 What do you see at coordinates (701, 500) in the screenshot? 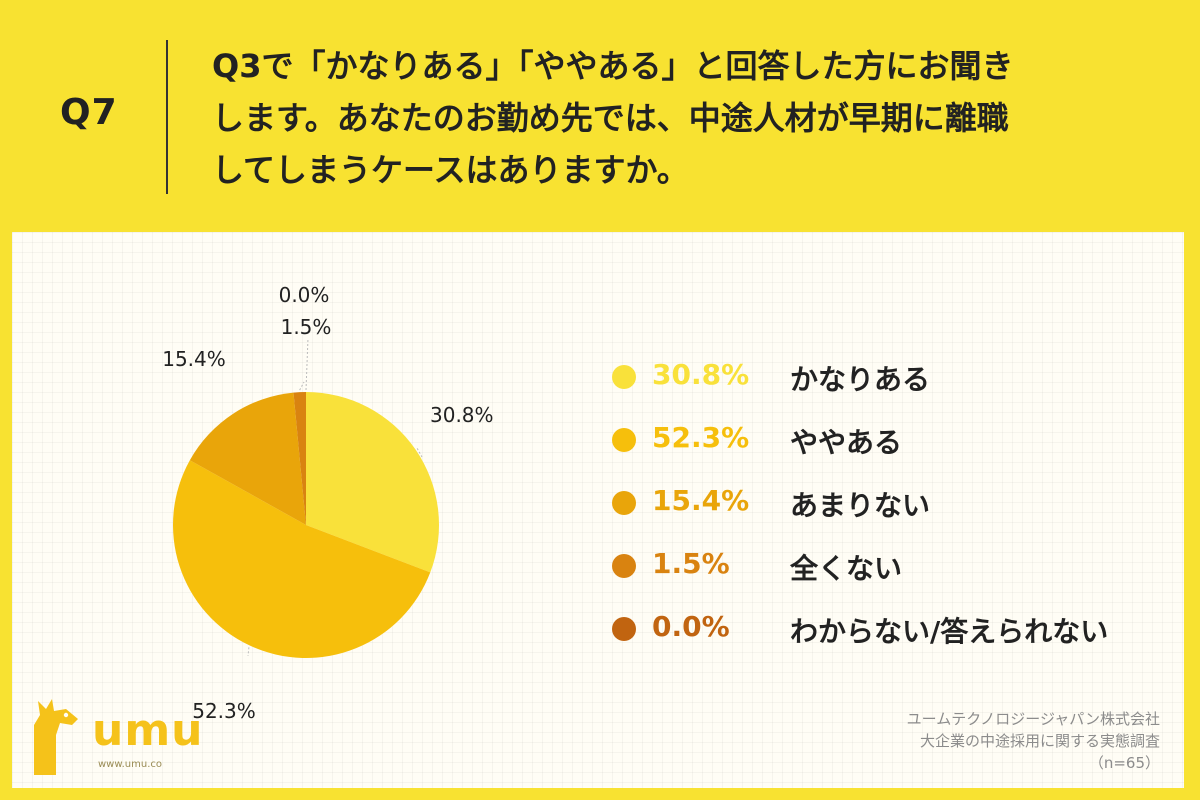
I see `legend-percent: 15.4%` at bounding box center [701, 500].